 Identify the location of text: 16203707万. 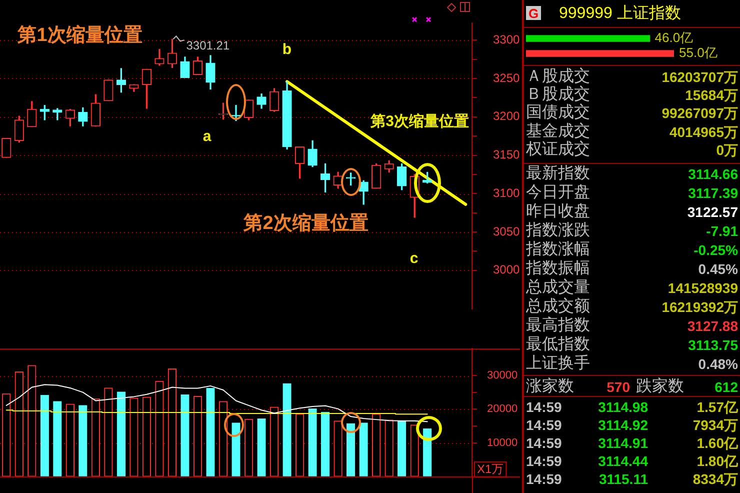
(700, 77).